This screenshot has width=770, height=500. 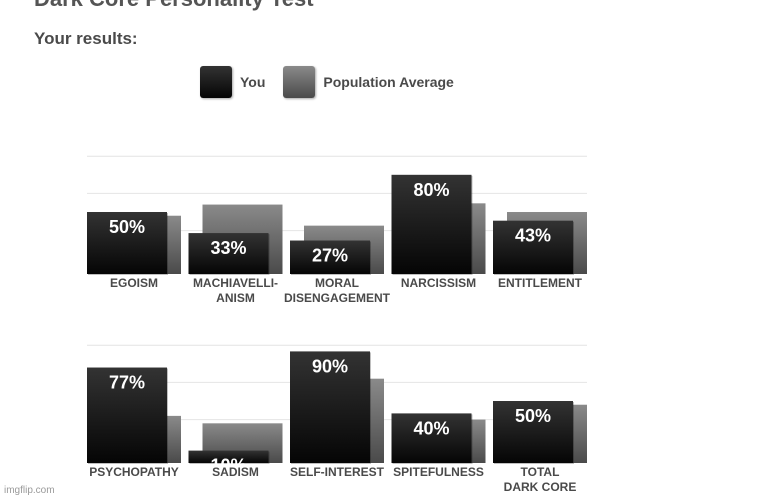 What do you see at coordinates (253, 82) in the screenshot?
I see `legend-label-you: You` at bounding box center [253, 82].